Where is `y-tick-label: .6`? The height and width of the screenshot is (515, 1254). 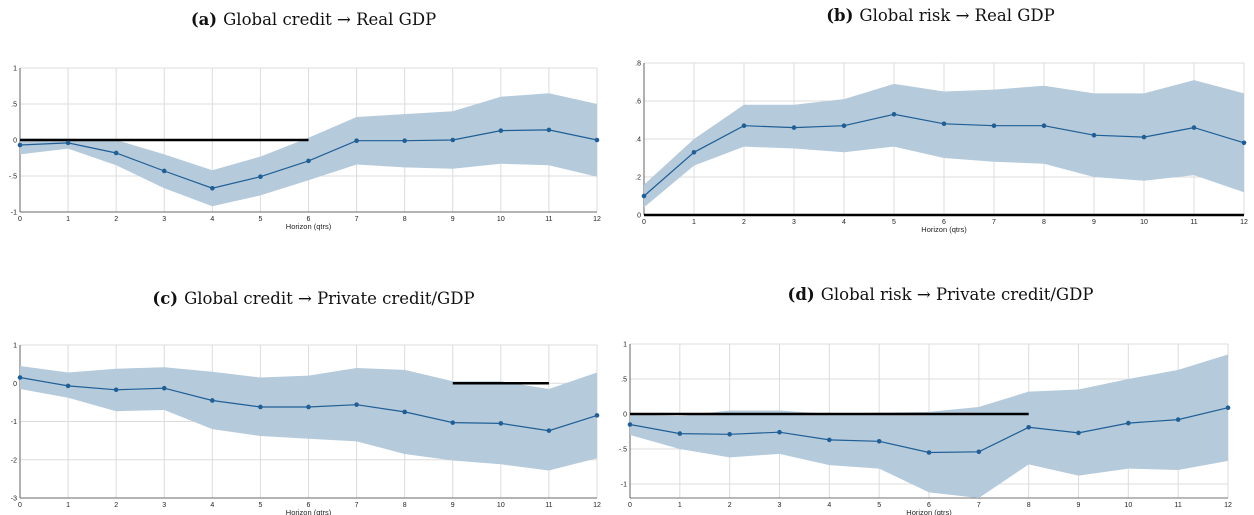
y-tick-label: .6 is located at coordinates (638, 102).